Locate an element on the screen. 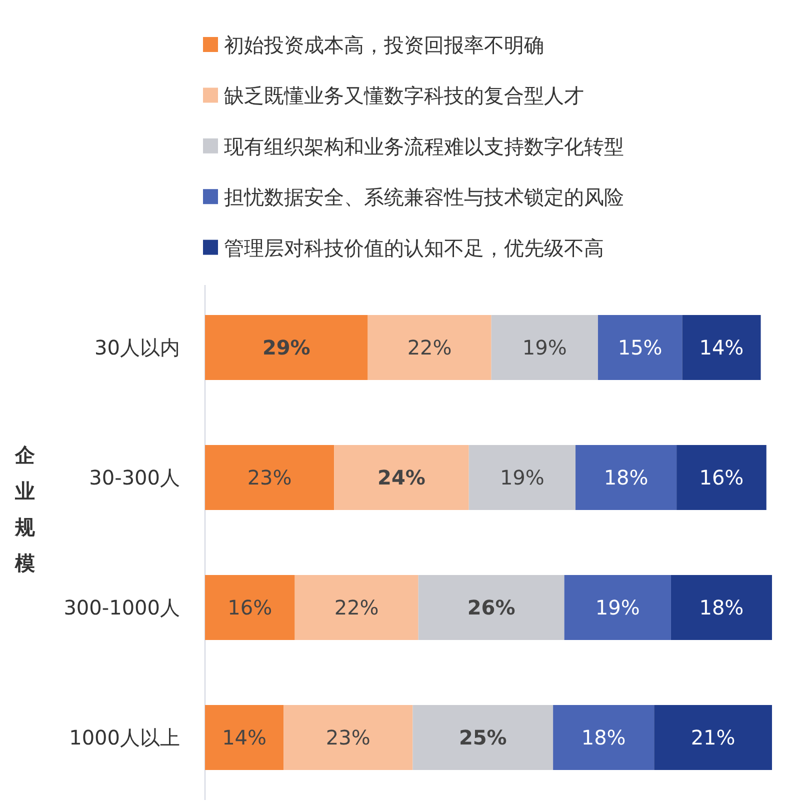 This screenshot has width=790, height=811. data-label: 15% is located at coordinates (640, 348).